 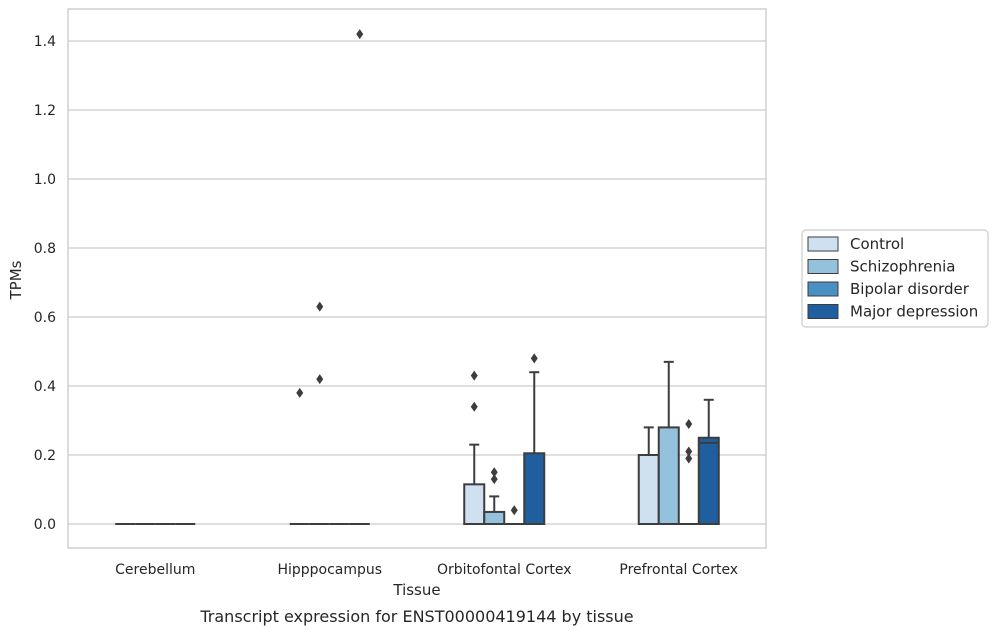 What do you see at coordinates (45, 456) in the screenshot?
I see `y-tick-label: 0.2` at bounding box center [45, 456].